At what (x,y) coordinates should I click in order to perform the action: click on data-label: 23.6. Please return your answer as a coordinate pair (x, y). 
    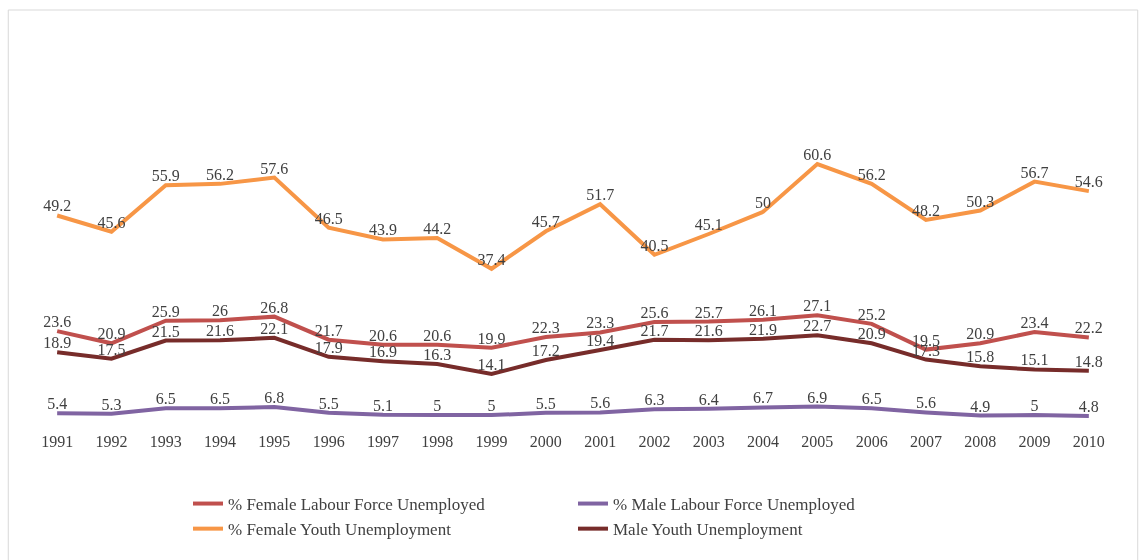
    Looking at the image, I should click on (57, 322).